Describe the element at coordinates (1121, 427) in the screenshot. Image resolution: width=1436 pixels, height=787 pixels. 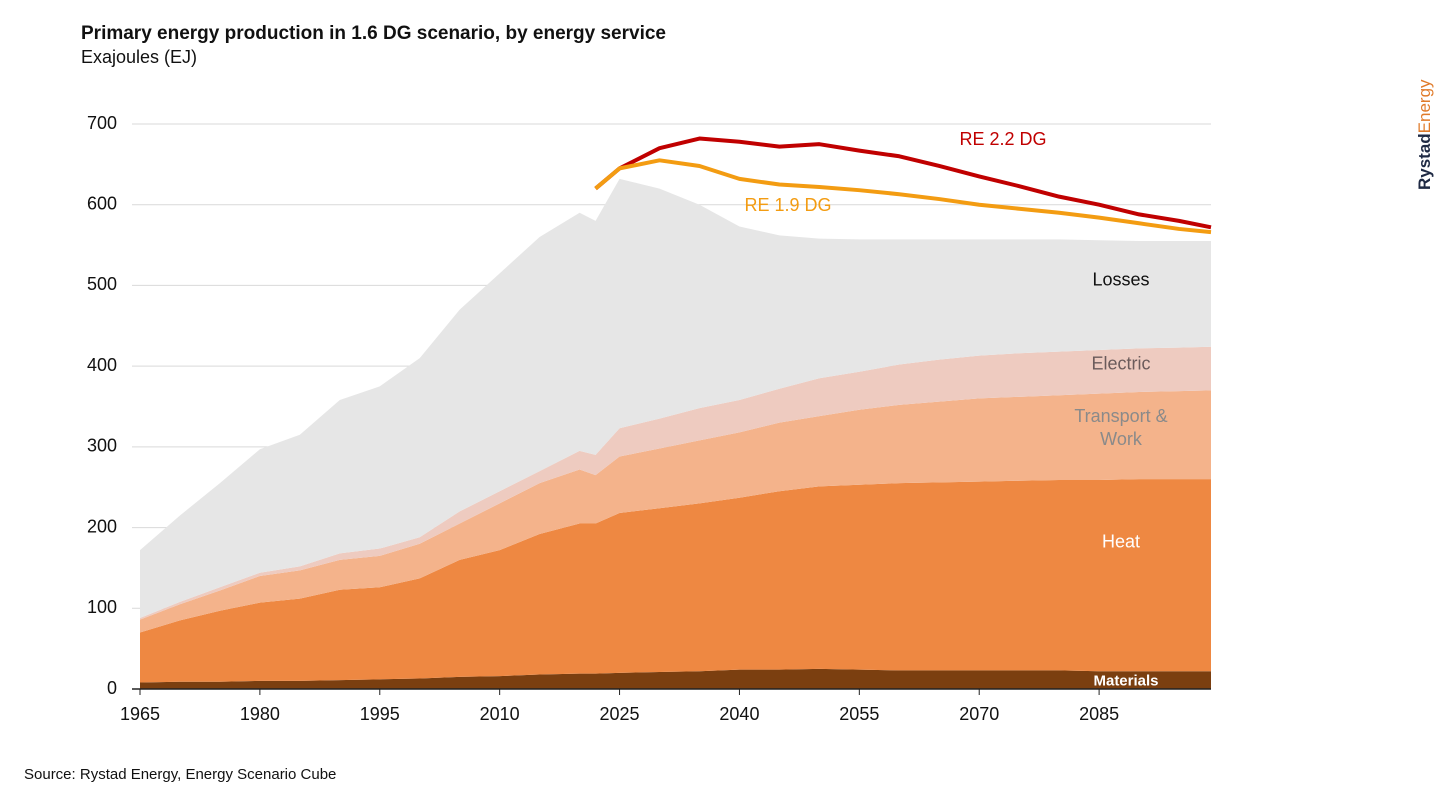
I see `series-label: Transport & Work` at that location.